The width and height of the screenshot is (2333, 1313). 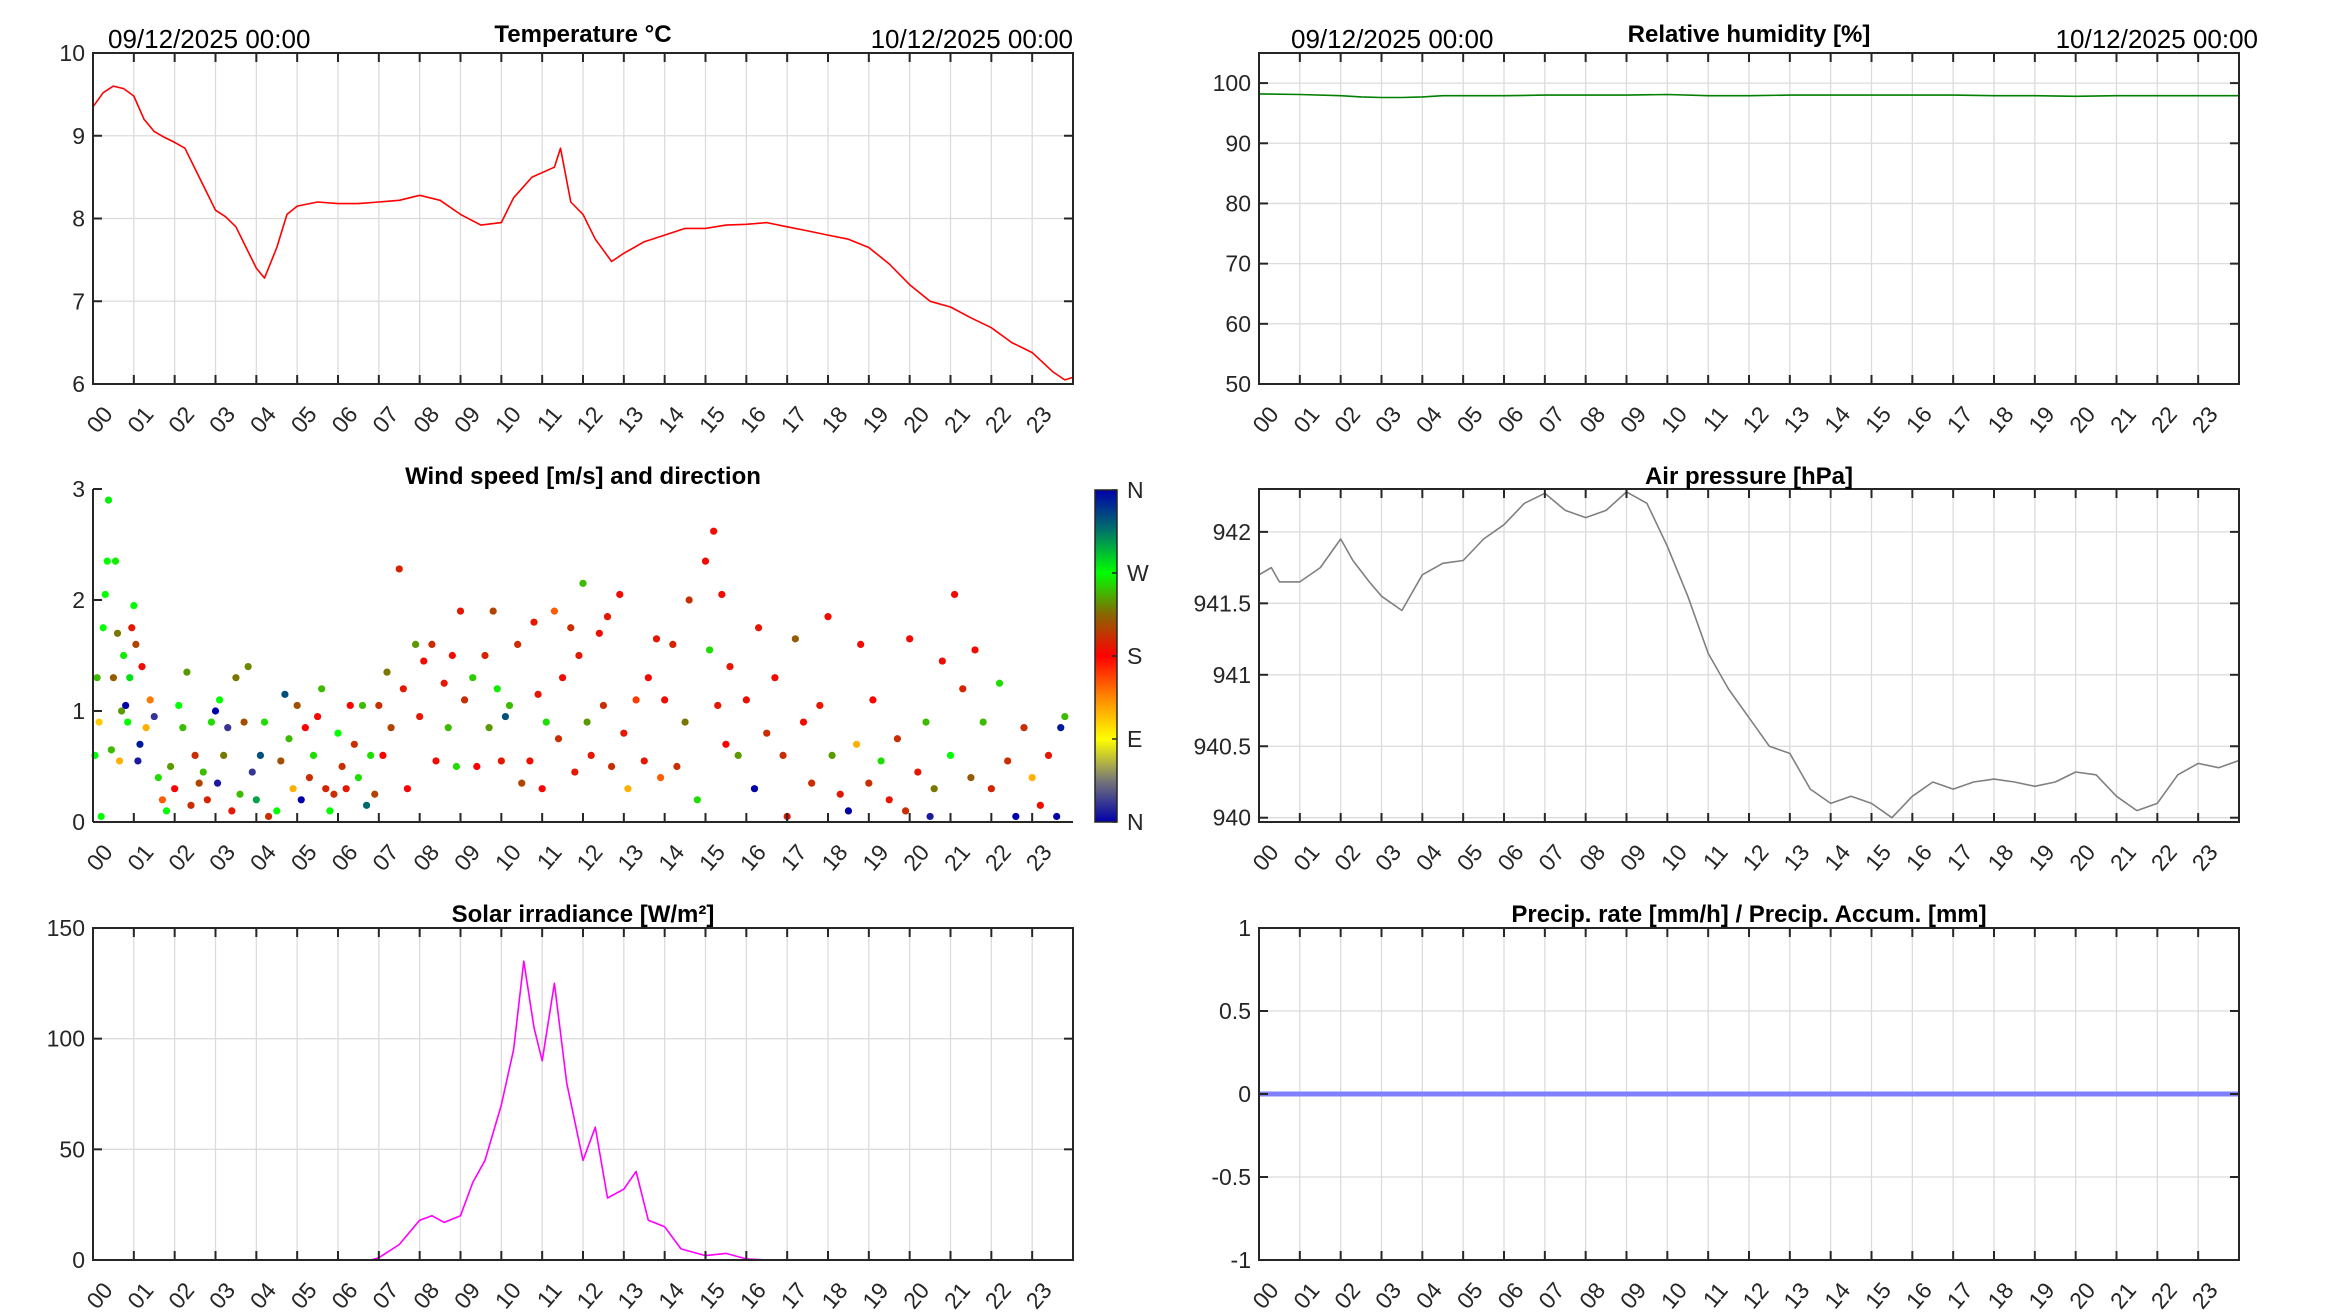 What do you see at coordinates (78, 1260) in the screenshot?
I see `y-tick-label: 0` at bounding box center [78, 1260].